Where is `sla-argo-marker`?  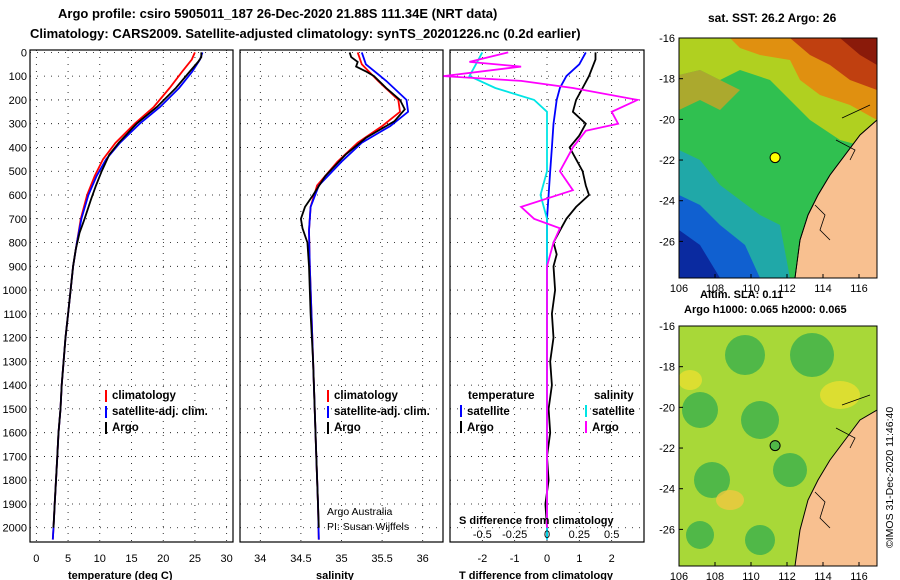
sla-argo-marker is located at coordinates (775, 446).